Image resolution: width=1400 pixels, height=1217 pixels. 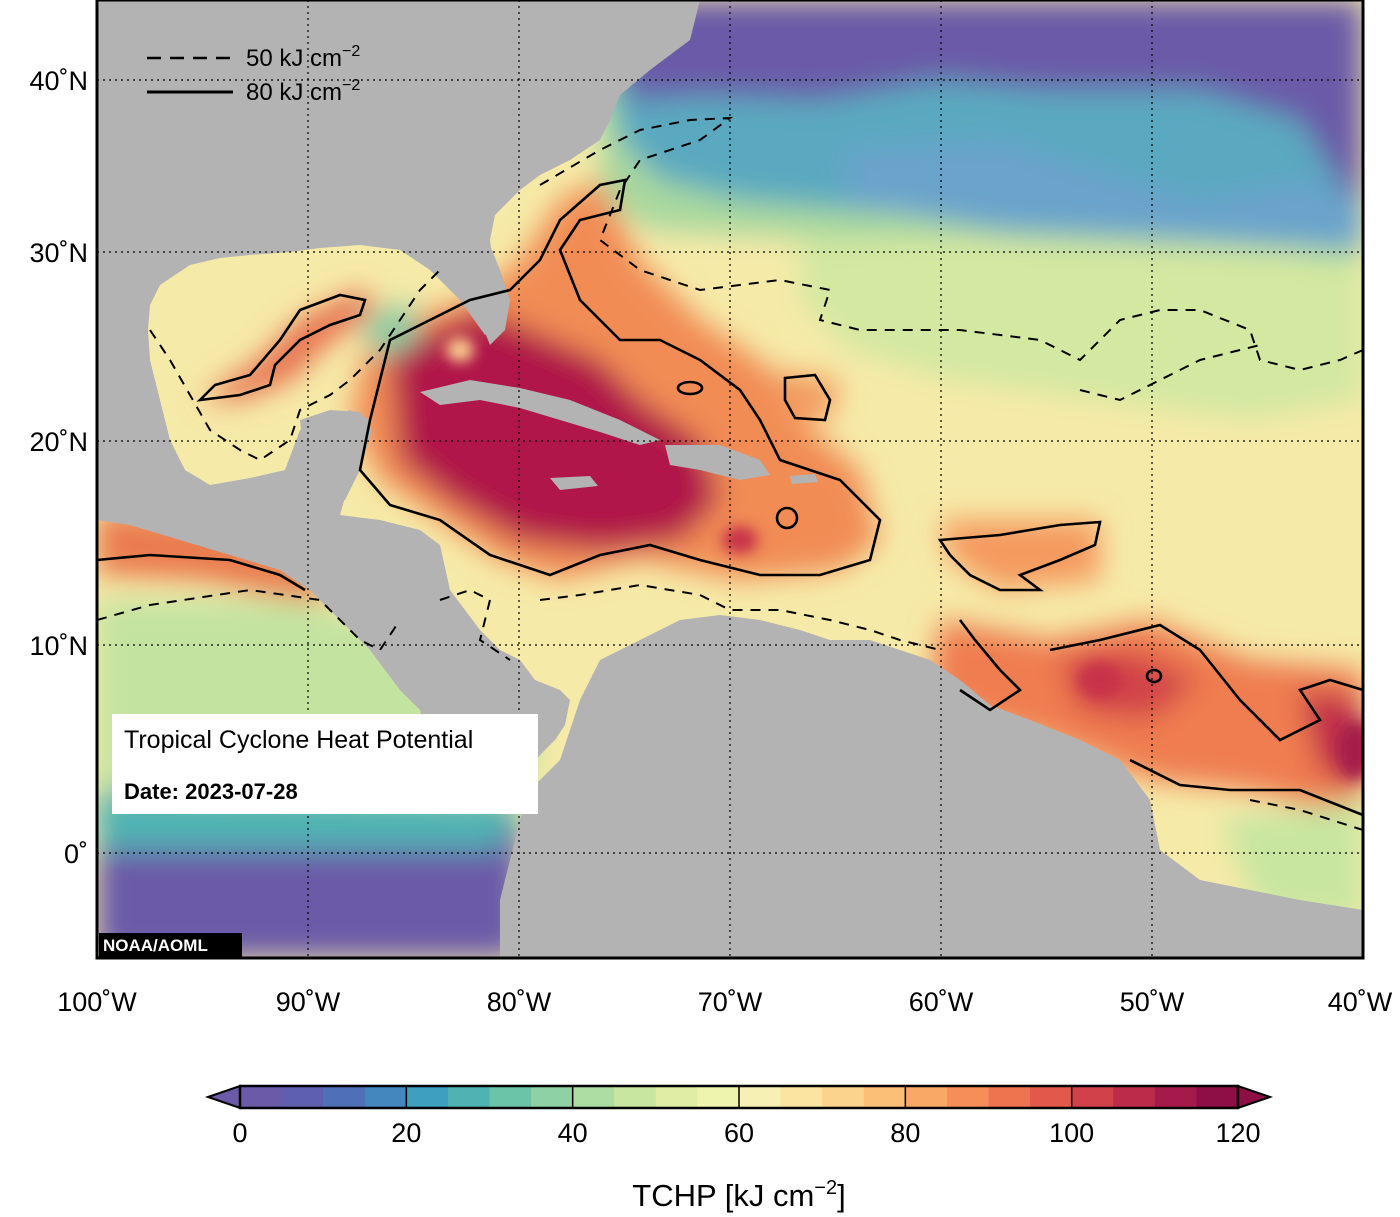 I want to click on colorbar: 0 20 40 60 80 100 120 TCHP [kJ cm−2], so click(x=739, y=1148).